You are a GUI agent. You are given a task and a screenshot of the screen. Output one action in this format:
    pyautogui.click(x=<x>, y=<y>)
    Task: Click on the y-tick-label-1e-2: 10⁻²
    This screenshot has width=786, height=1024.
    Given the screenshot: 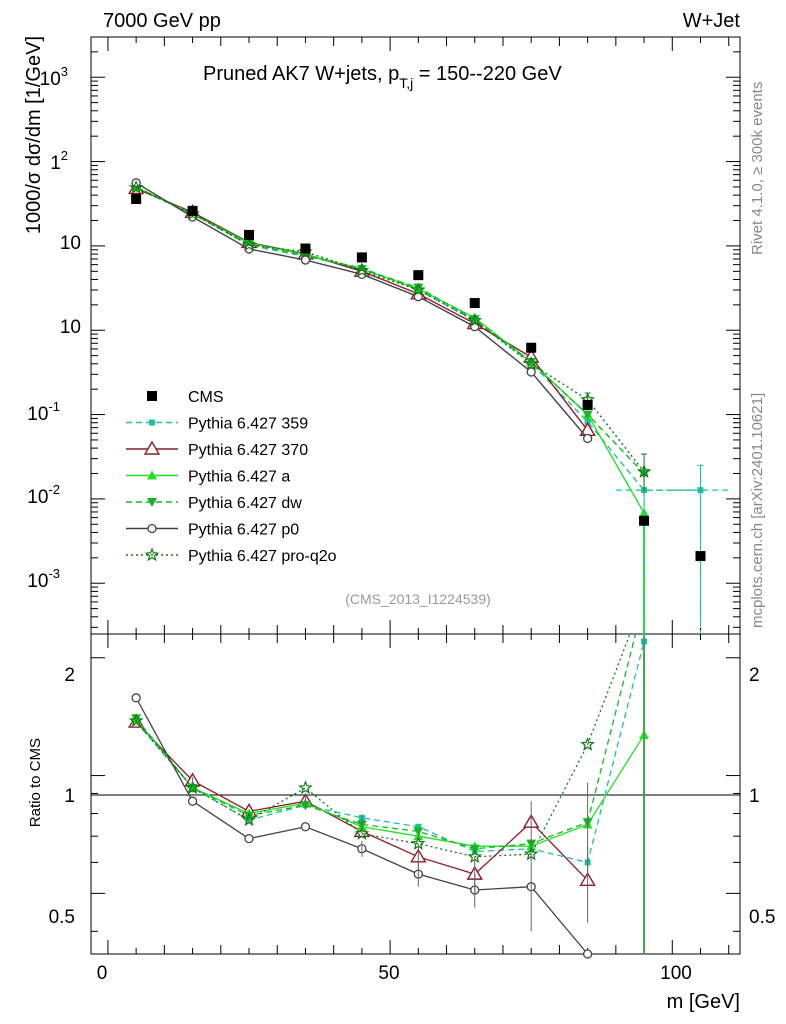 What is the action you would take?
    pyautogui.click(x=43, y=495)
    